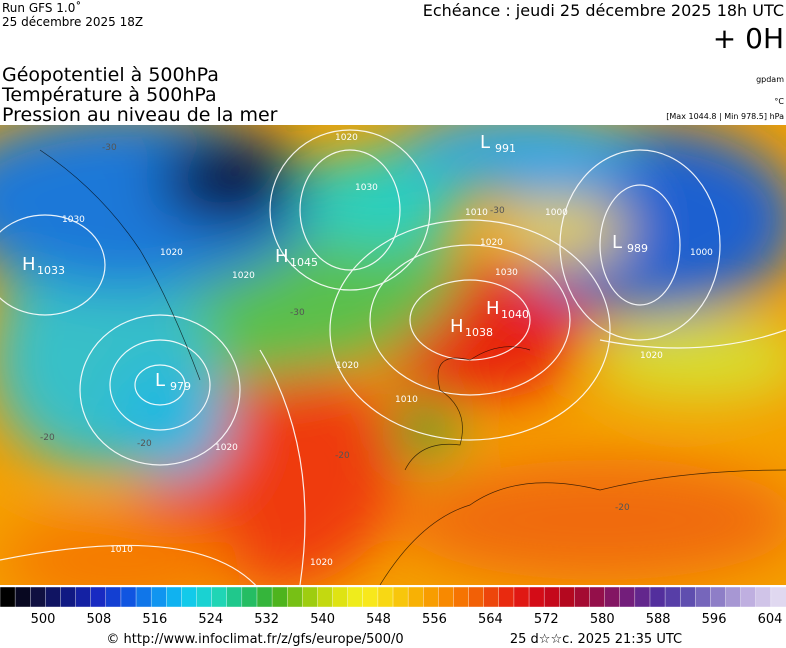  Describe the element at coordinates (140, 115) in the screenshot. I see `title-pressure: Pression au niveau de la mer` at that location.